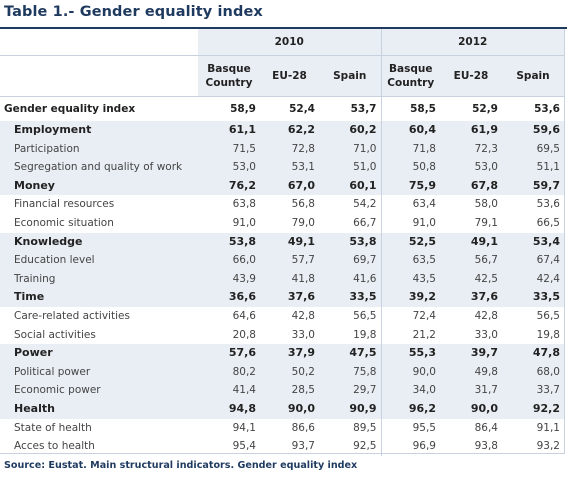 This screenshot has height=478, width=567. What do you see at coordinates (350, 297) in the screenshot?
I see `value-cell: 33,5` at bounding box center [350, 297].